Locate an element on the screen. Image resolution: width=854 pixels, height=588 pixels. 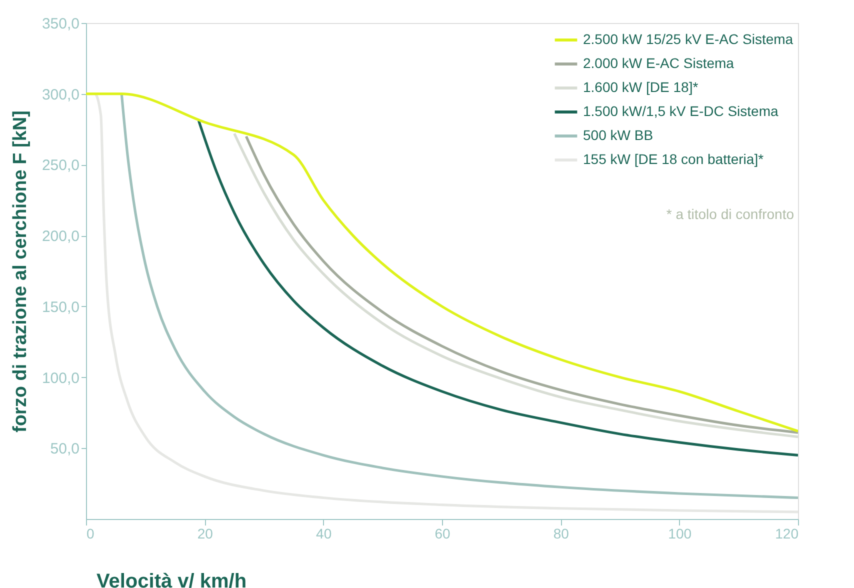
x-tick-label: 100 is located at coordinates (680, 534).